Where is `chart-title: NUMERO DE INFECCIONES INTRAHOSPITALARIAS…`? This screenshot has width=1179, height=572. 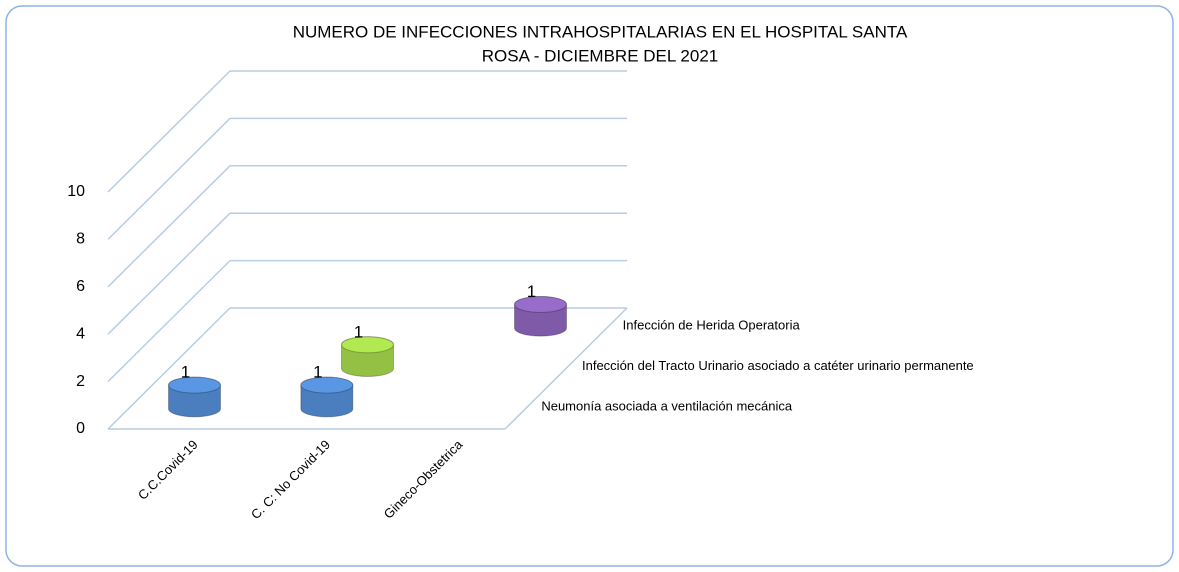
chart-title: NUMERO DE INFECCIONES INTRAHOSPITALARIAS… is located at coordinates (600, 31).